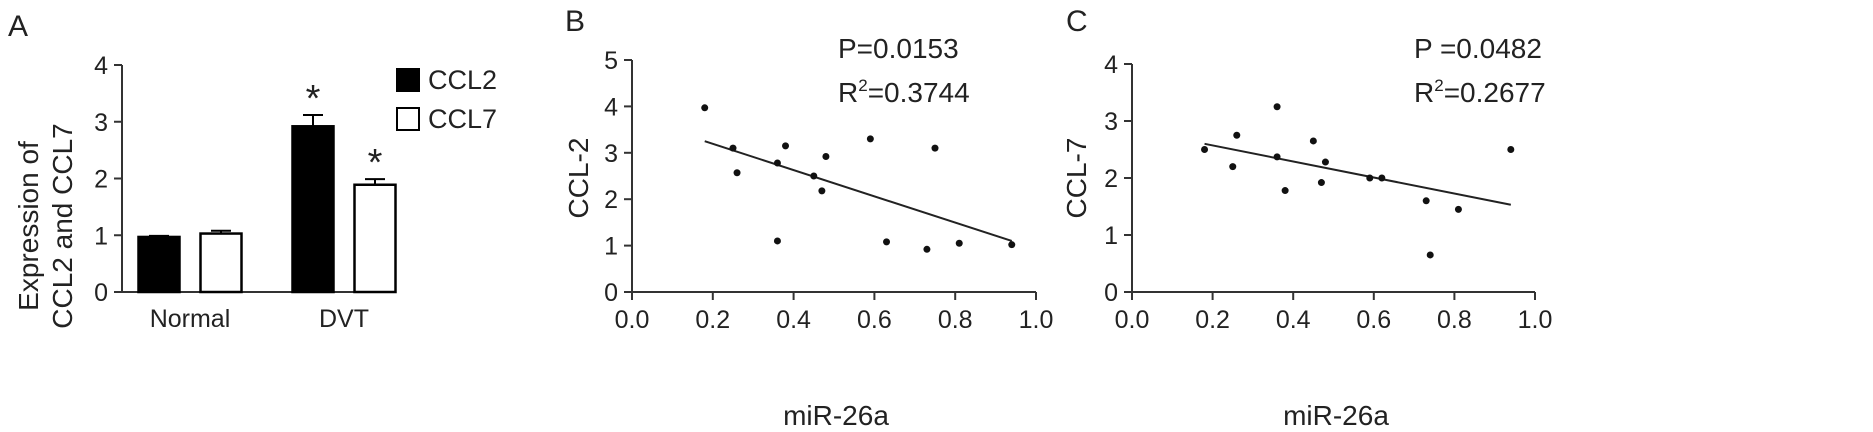 Image resolution: width=1873 pixels, height=432 pixels. I want to click on panel-c-xtick-label: 1.0, so click(1535, 320).